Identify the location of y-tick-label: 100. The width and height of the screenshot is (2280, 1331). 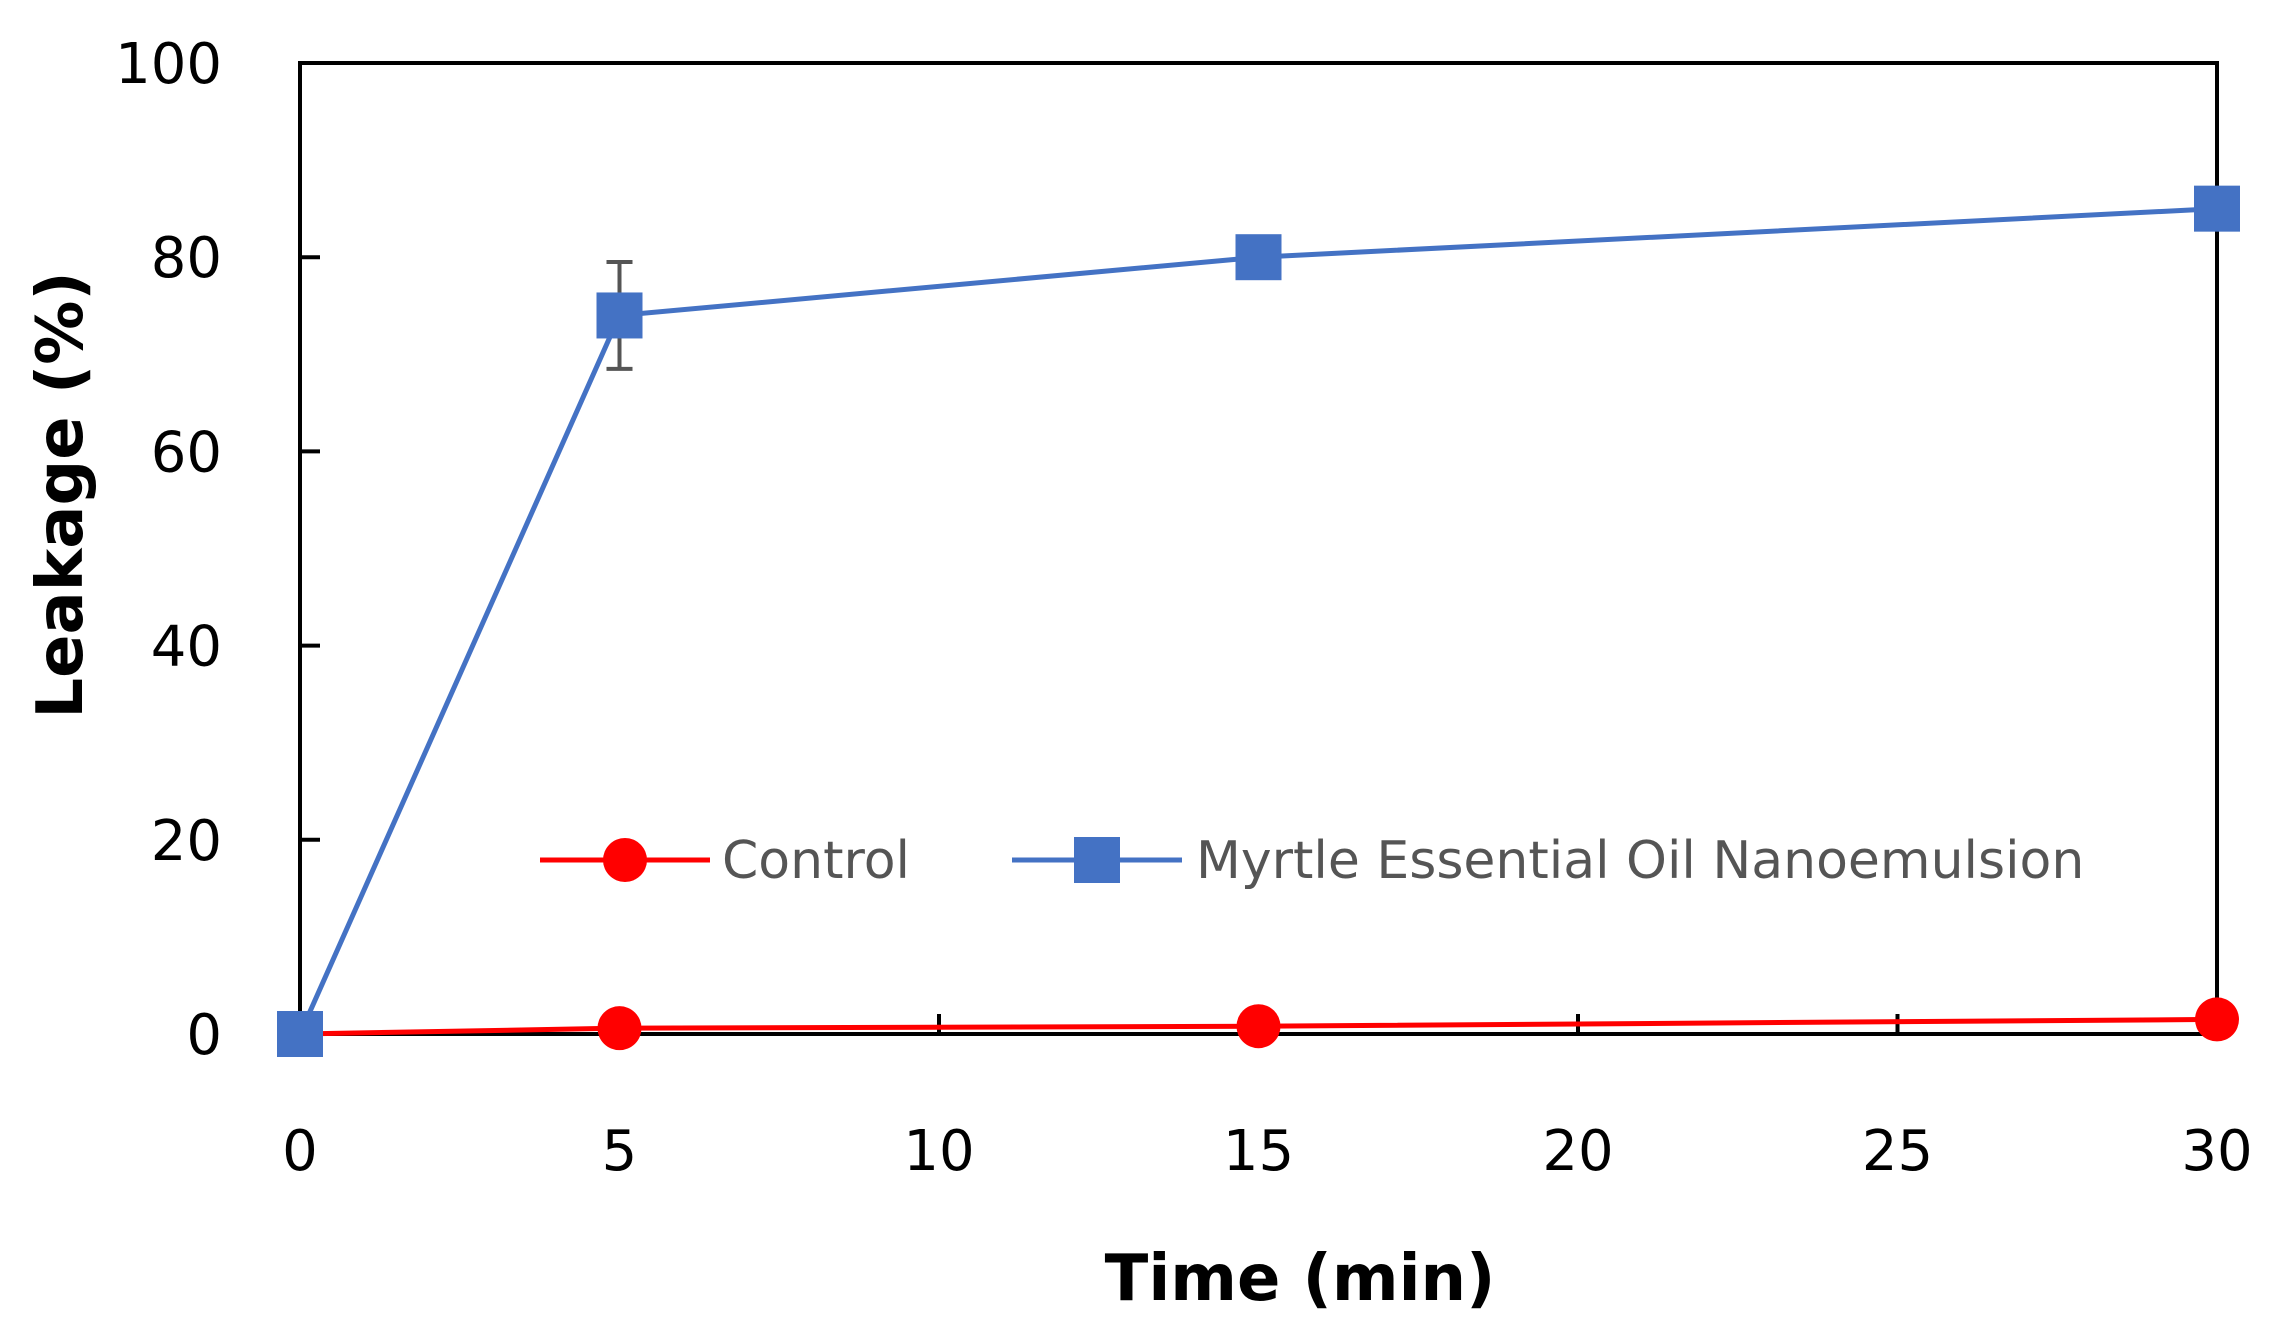
(168, 64).